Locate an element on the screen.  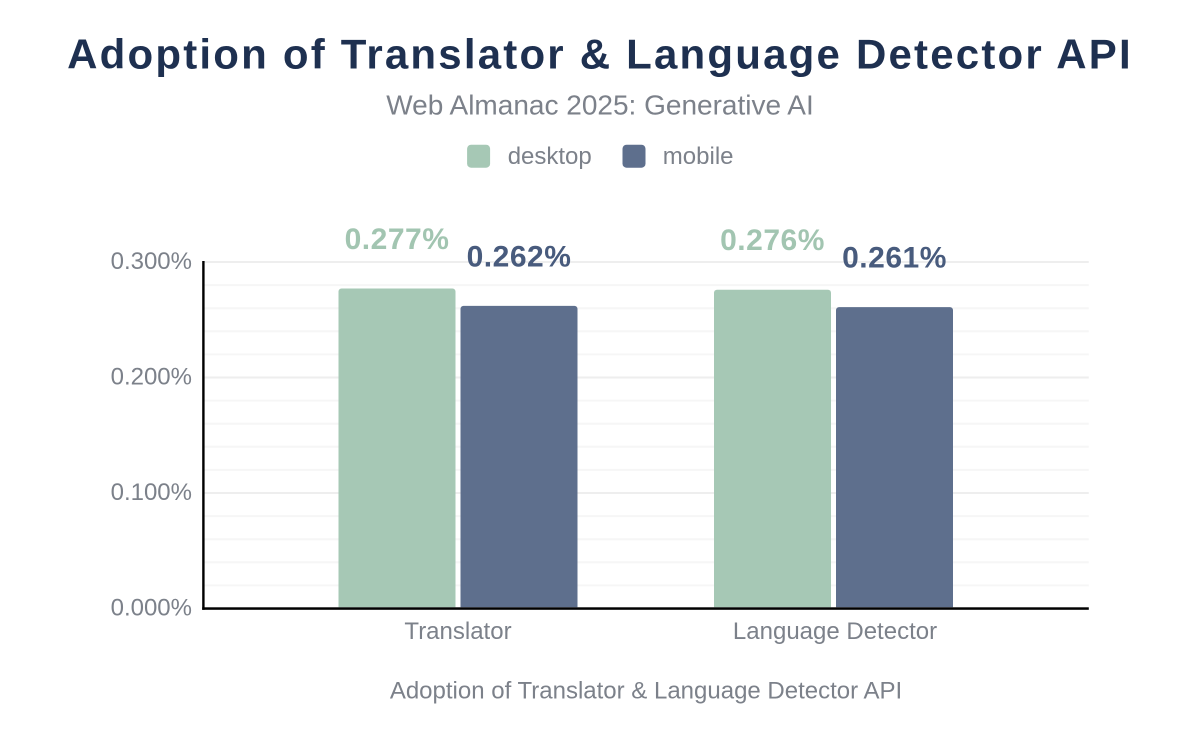
svg-text: 0.000% is located at coordinates (151, 608).